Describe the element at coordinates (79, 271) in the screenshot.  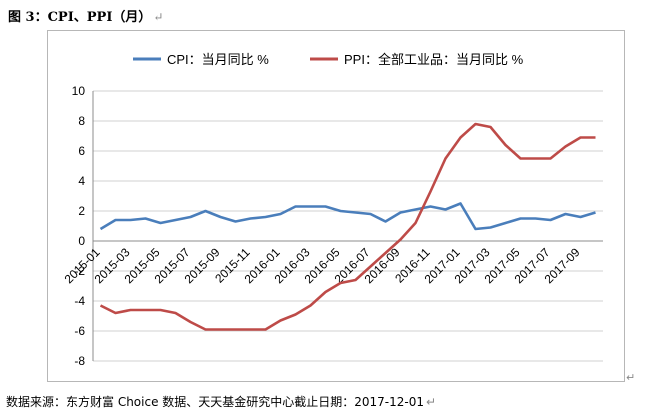
I see `y-tick-label: -2` at that location.